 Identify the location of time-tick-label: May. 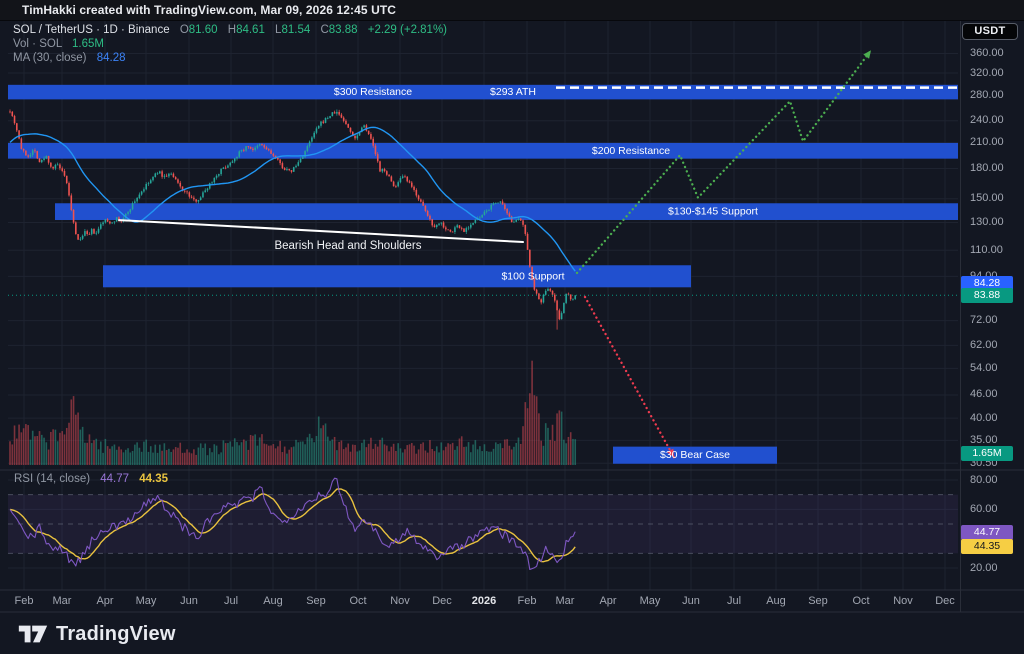
(650, 601).